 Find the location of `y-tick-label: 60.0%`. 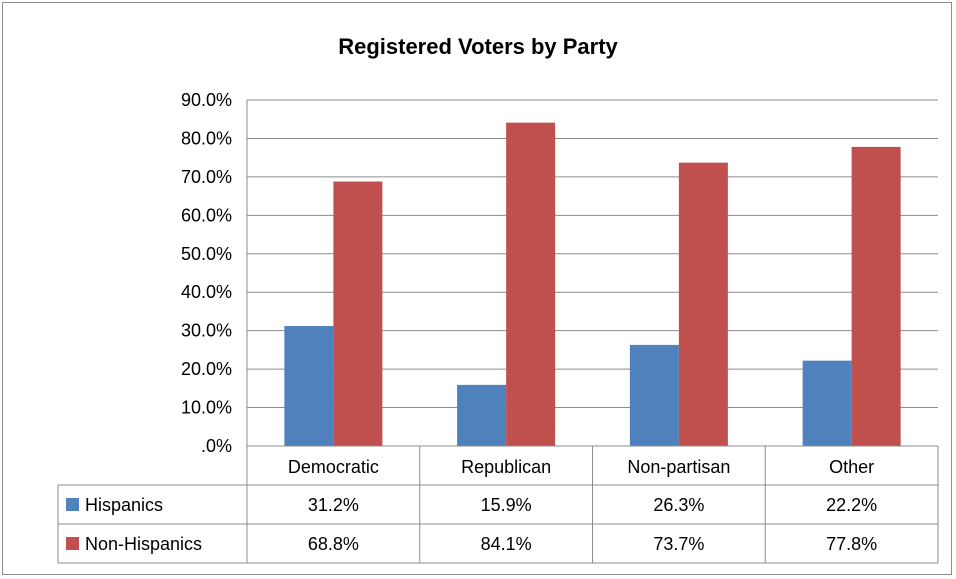

y-tick-label: 60.0% is located at coordinates (206, 215).